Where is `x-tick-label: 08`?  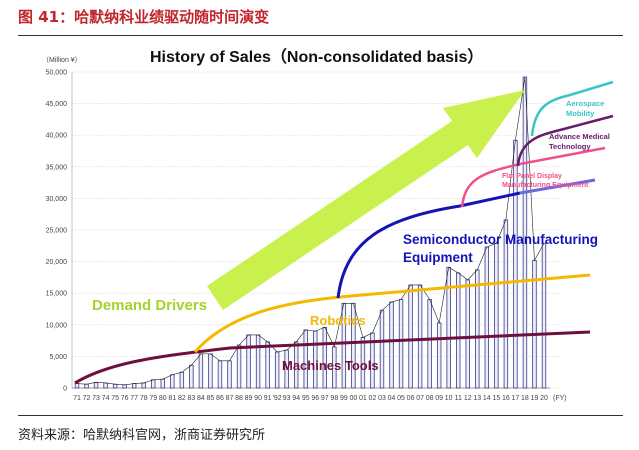
x-tick-label: 08 is located at coordinates (430, 398).